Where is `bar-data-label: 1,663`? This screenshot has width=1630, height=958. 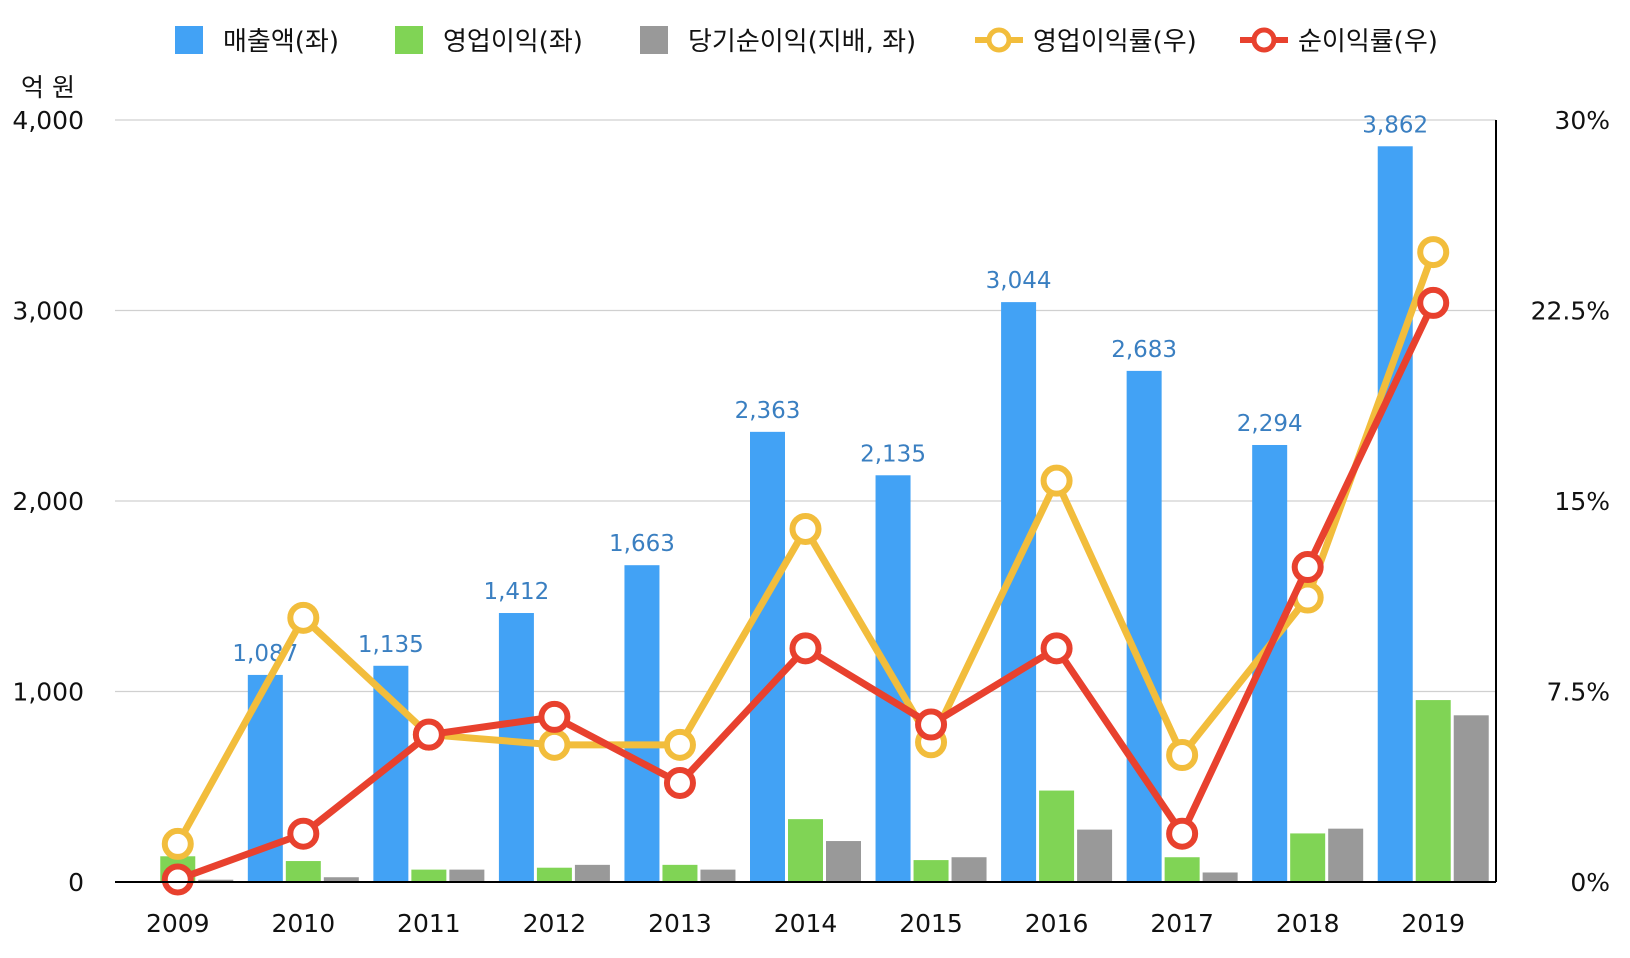
bar-data-label: 1,663 is located at coordinates (642, 544).